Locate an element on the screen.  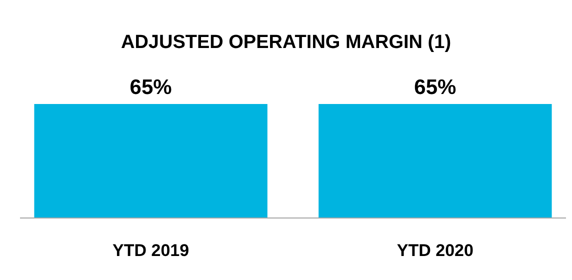
x-tick-label: YTD 2020 is located at coordinates (435, 250).